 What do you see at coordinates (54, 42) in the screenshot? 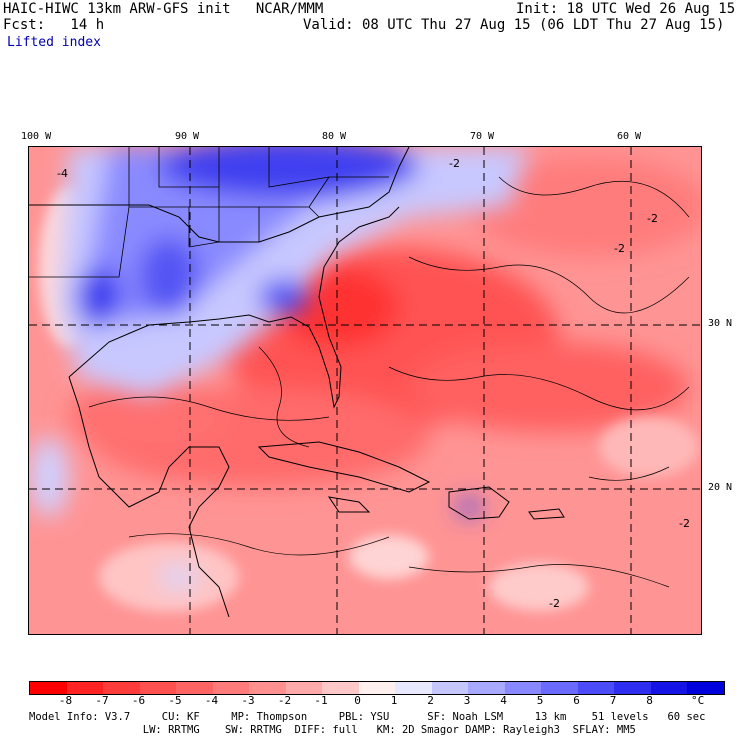
I see `field-name: Lifted index` at bounding box center [54, 42].